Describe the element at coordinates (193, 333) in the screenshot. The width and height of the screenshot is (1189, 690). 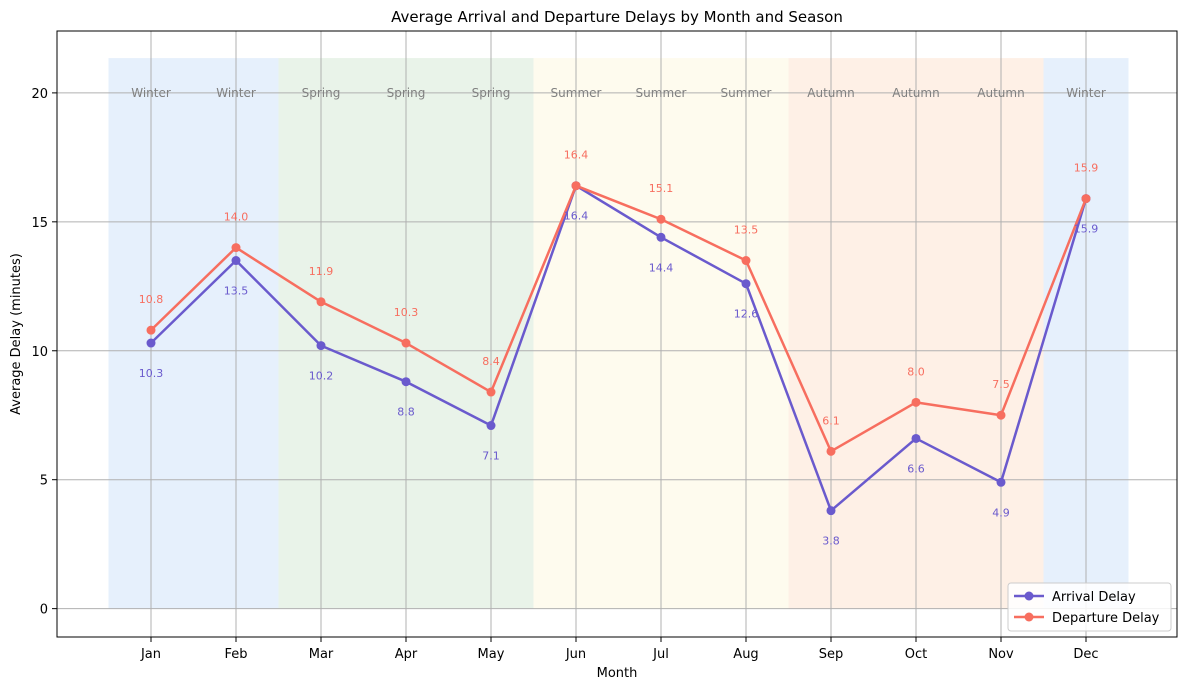
I see `season-band-winter` at that location.